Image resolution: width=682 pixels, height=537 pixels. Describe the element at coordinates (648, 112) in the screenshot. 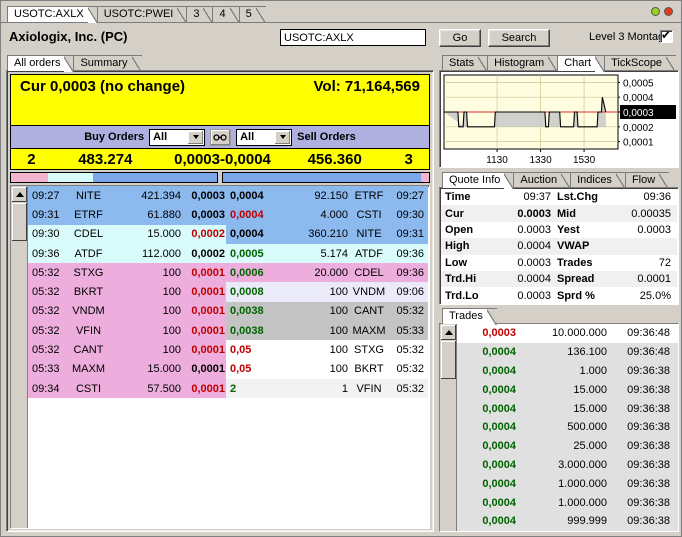

I see `chart-current-price-marker` at that location.